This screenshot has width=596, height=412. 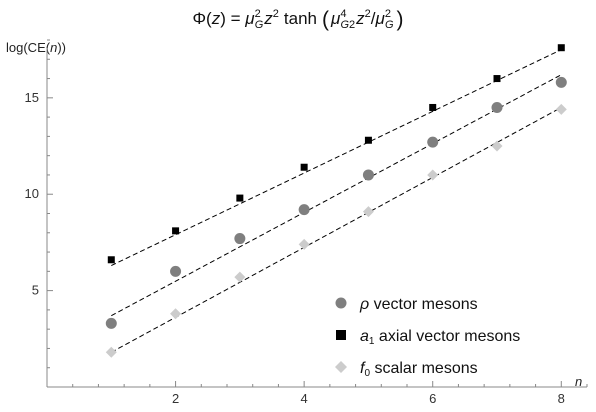 I want to click on title-sup-5: 2, so click(x=388, y=14).